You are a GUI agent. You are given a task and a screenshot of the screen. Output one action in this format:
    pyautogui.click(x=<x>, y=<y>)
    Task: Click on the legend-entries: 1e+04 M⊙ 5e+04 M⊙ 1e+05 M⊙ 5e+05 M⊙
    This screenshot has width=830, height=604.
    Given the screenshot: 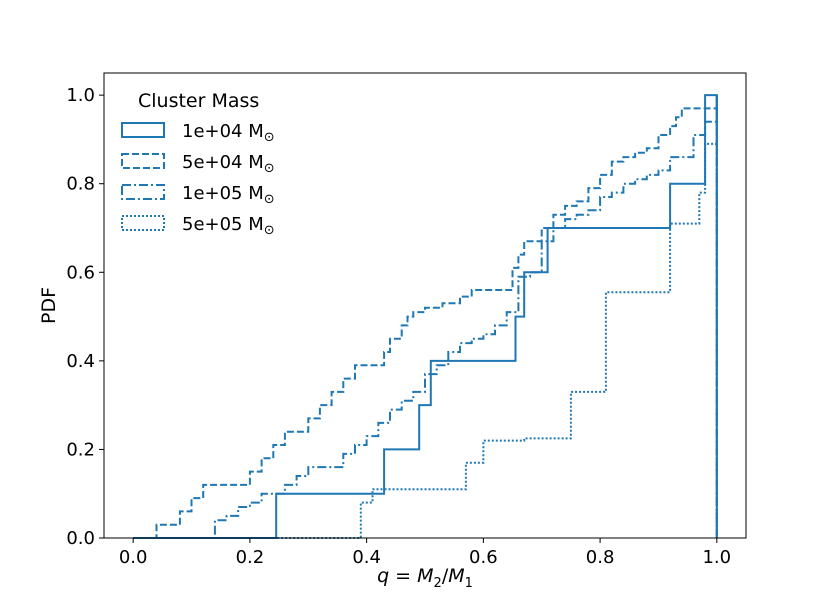 What is the action you would take?
    pyautogui.click(x=198, y=179)
    